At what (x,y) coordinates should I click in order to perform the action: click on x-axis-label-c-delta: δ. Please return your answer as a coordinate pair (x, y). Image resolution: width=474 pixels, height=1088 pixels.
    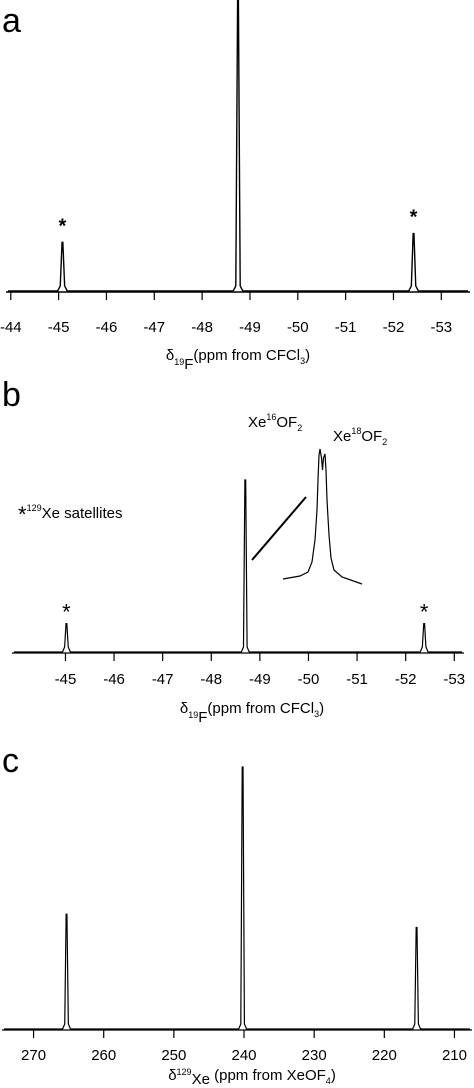
    Looking at the image, I should click on (172, 1075).